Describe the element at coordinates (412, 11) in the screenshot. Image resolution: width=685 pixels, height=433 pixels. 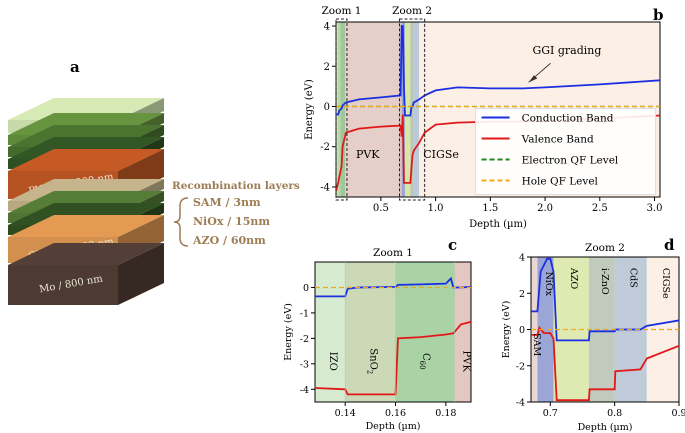
I see `zoom-label-2: Zoom 2` at that location.